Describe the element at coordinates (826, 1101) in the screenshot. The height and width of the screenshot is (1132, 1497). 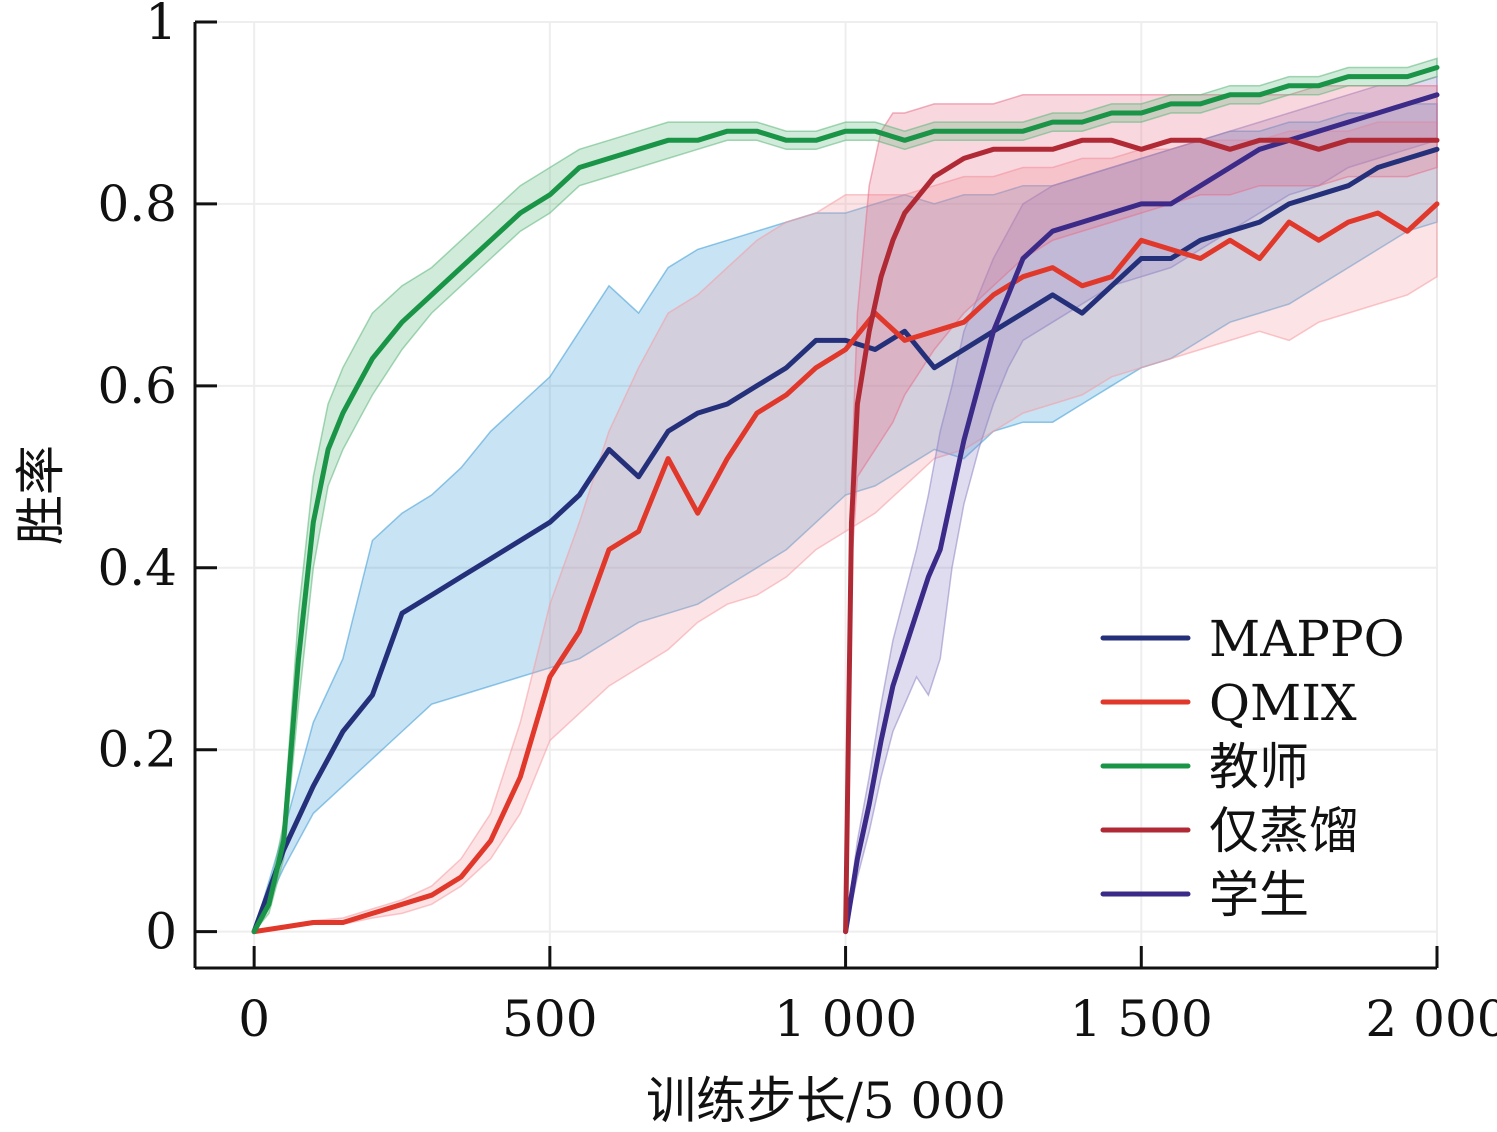
I see `x-axis-title: 训练步长/5 000` at that location.